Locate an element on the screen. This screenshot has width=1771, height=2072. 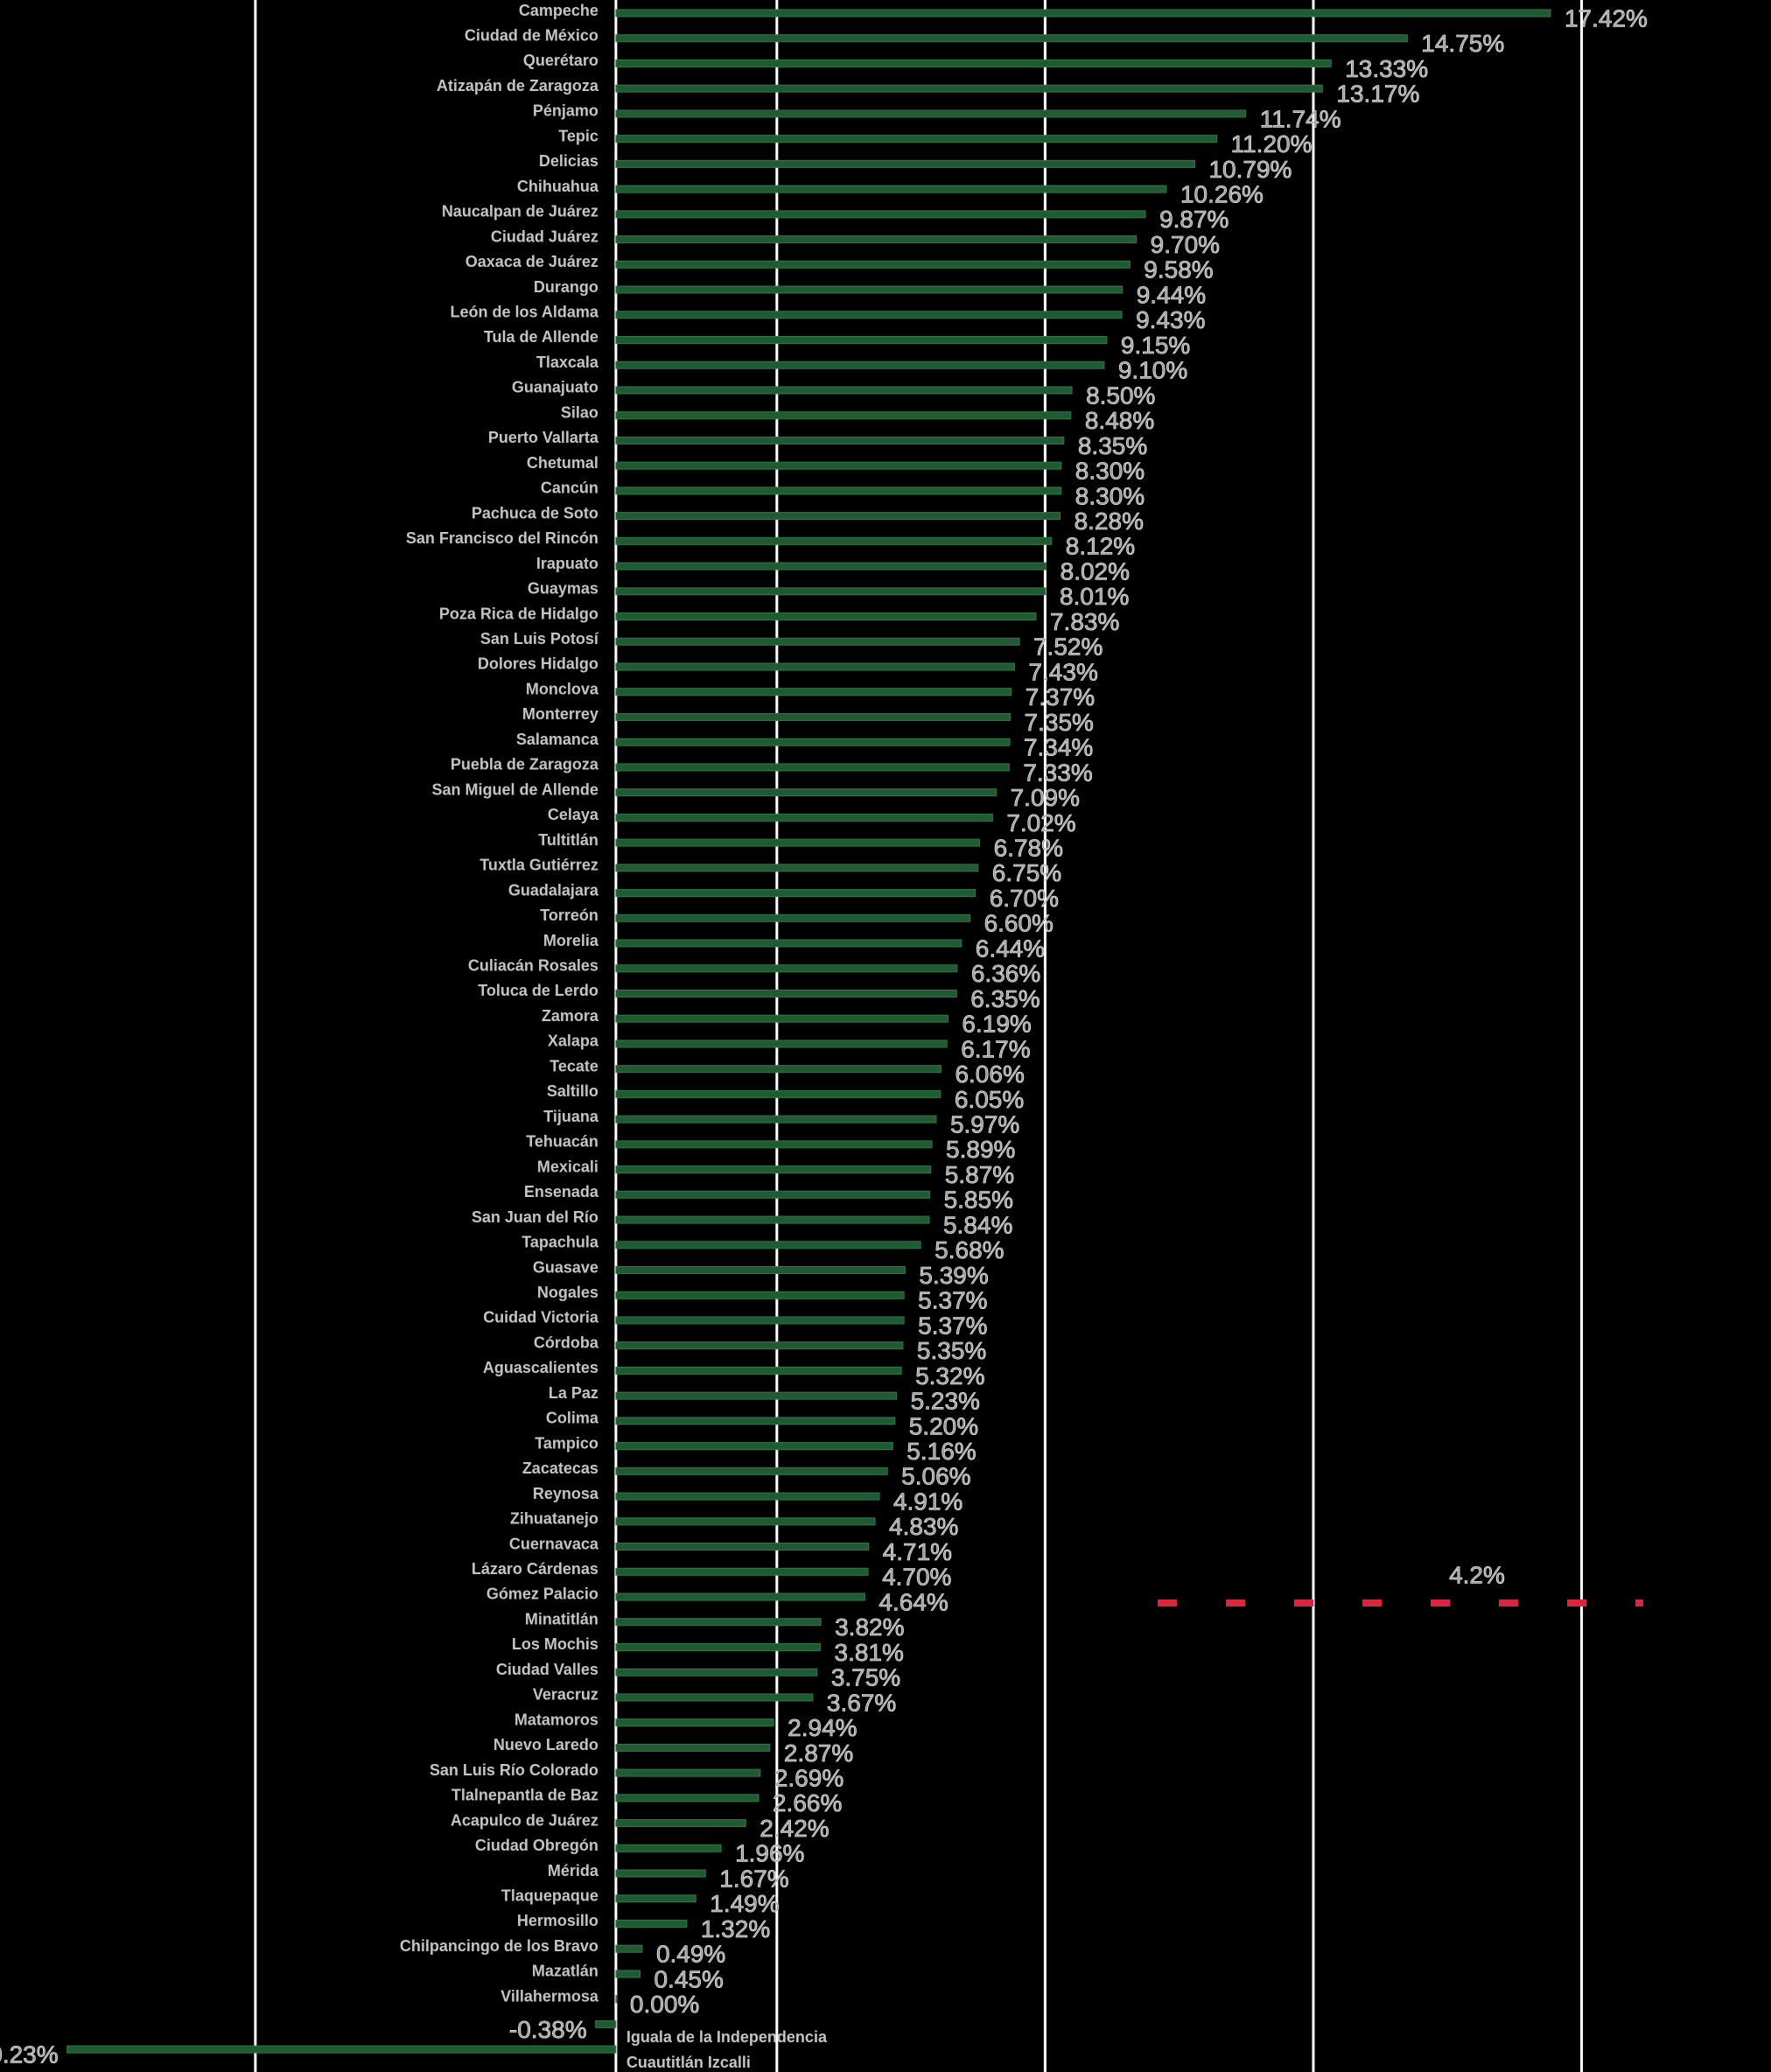
category-label: Reynosa is located at coordinates (566, 1493).